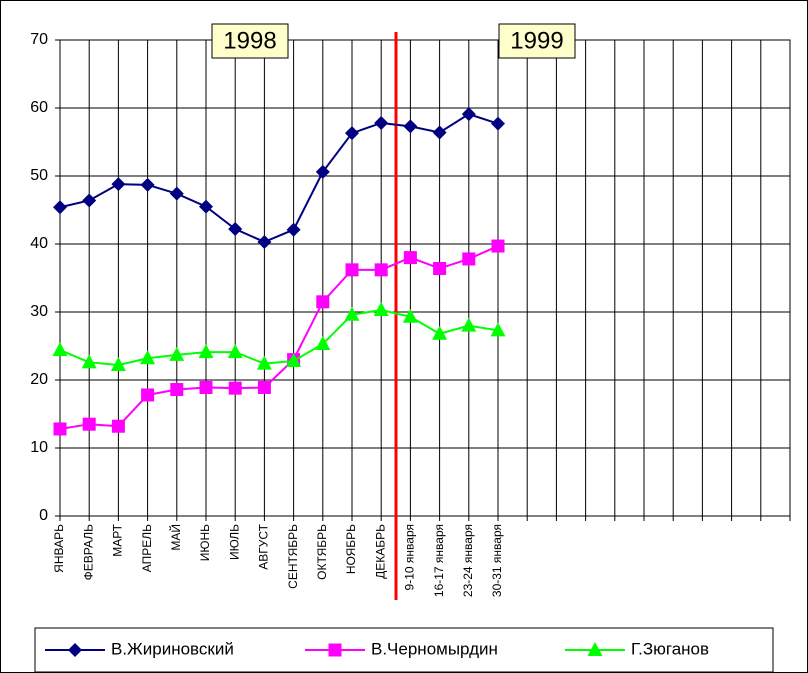  I want to click on x-tick-label: МАРТ, so click(118, 539).